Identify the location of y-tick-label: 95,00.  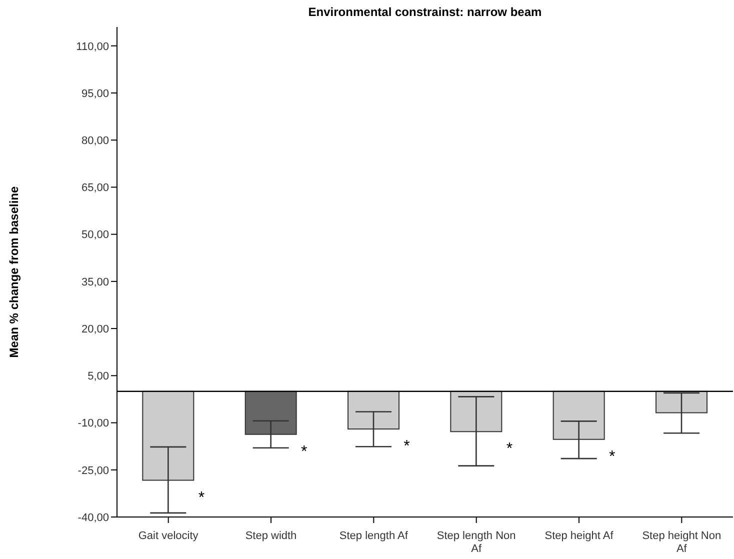
(95, 94).